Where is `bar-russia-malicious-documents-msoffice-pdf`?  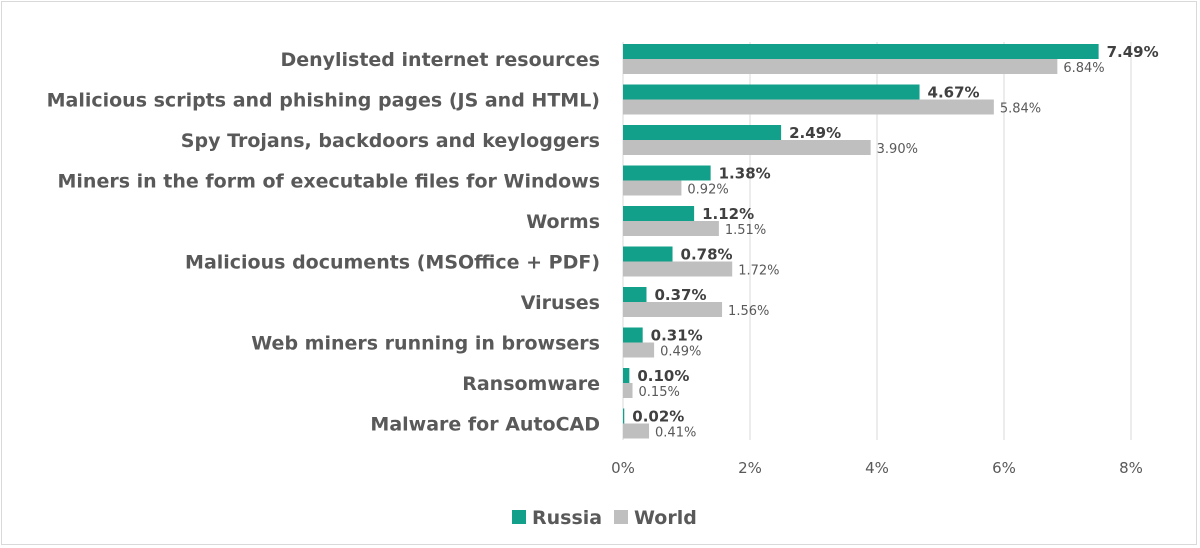 bar-russia-malicious-documents-msoffice-pdf is located at coordinates (648, 254).